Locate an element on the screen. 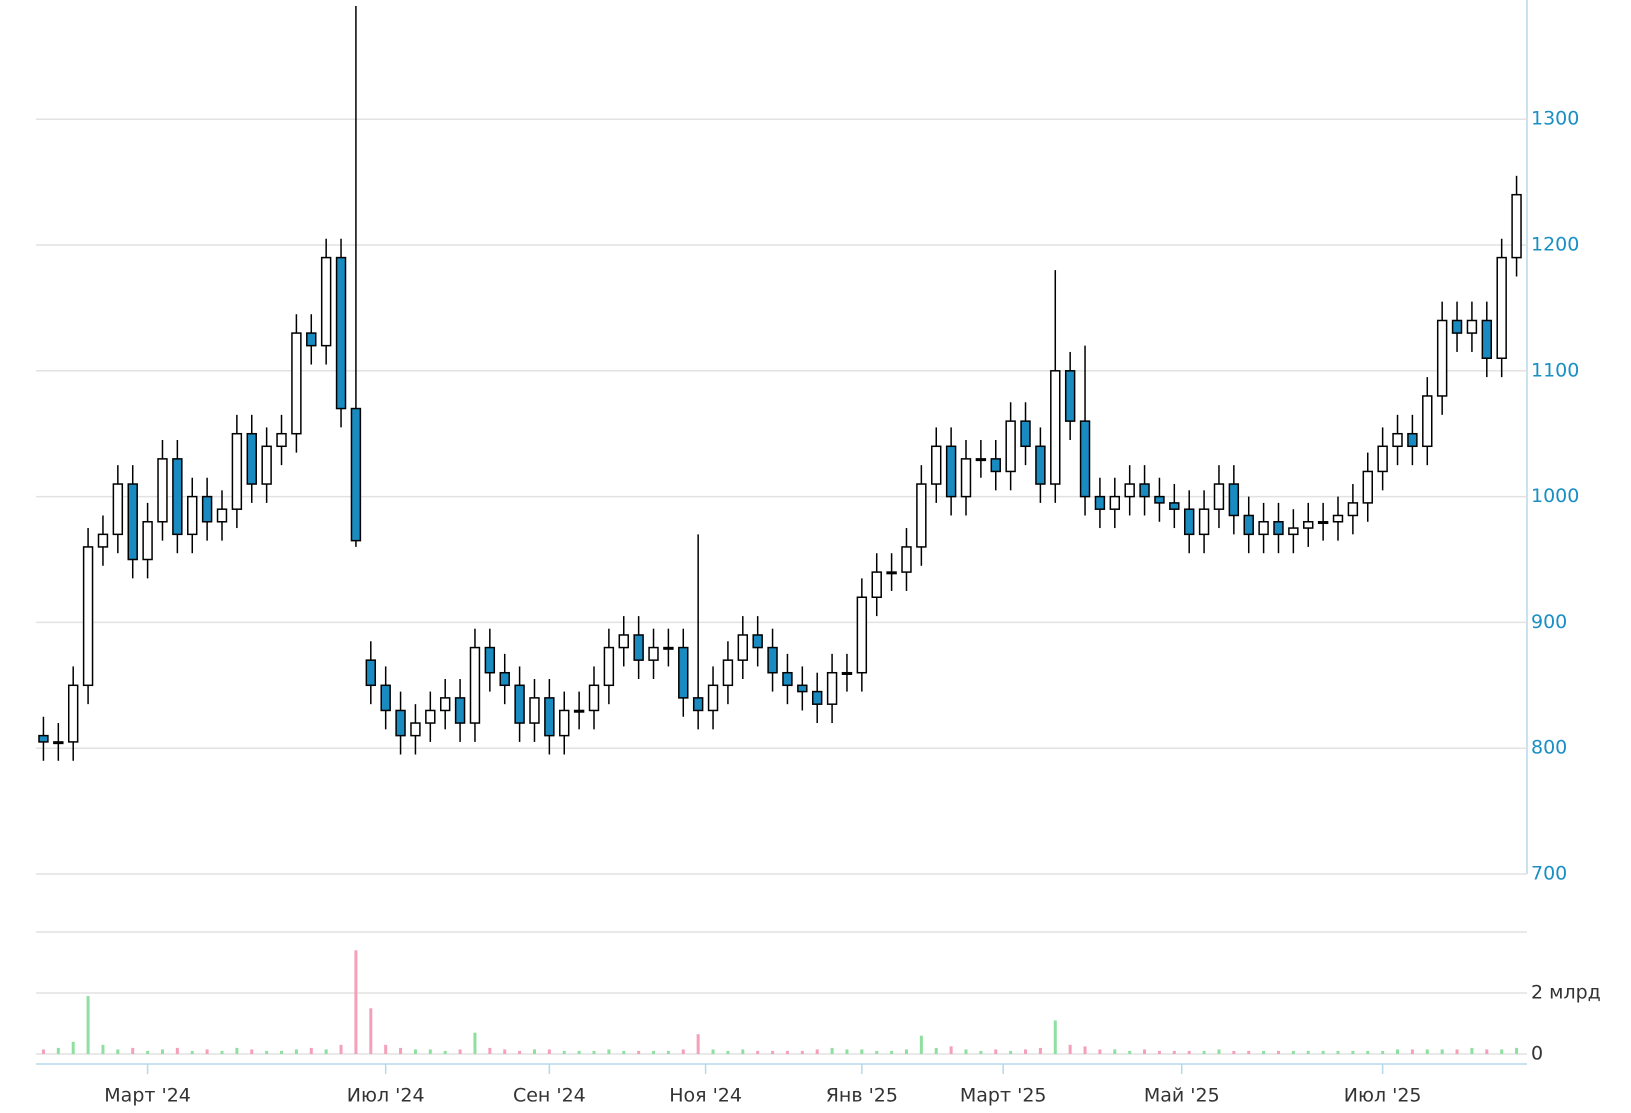 Image resolution: width=1631 pixels, height=1113 pixels. x-tick-label: Июл '25 is located at coordinates (1383, 1096).